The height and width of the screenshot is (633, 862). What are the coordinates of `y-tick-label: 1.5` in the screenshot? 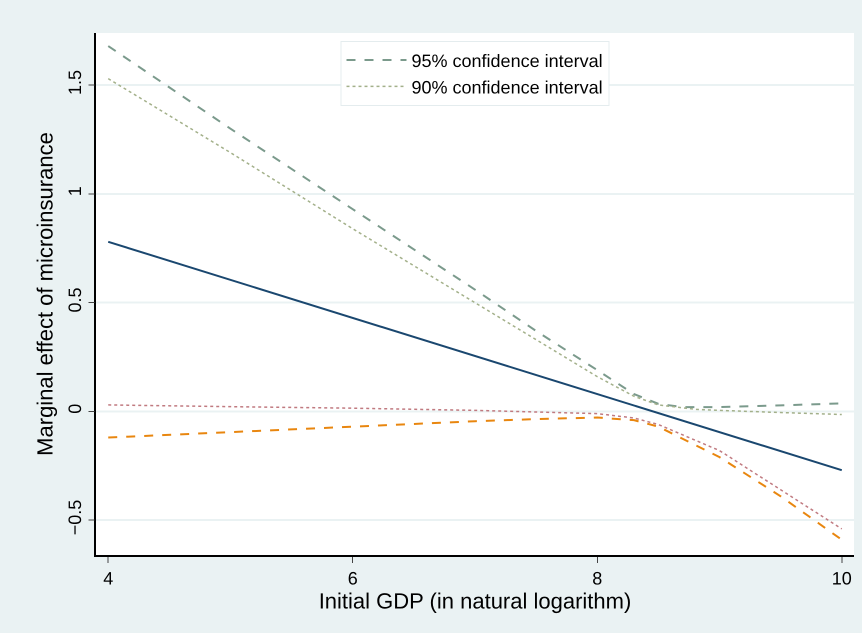 It's located at (75, 83).